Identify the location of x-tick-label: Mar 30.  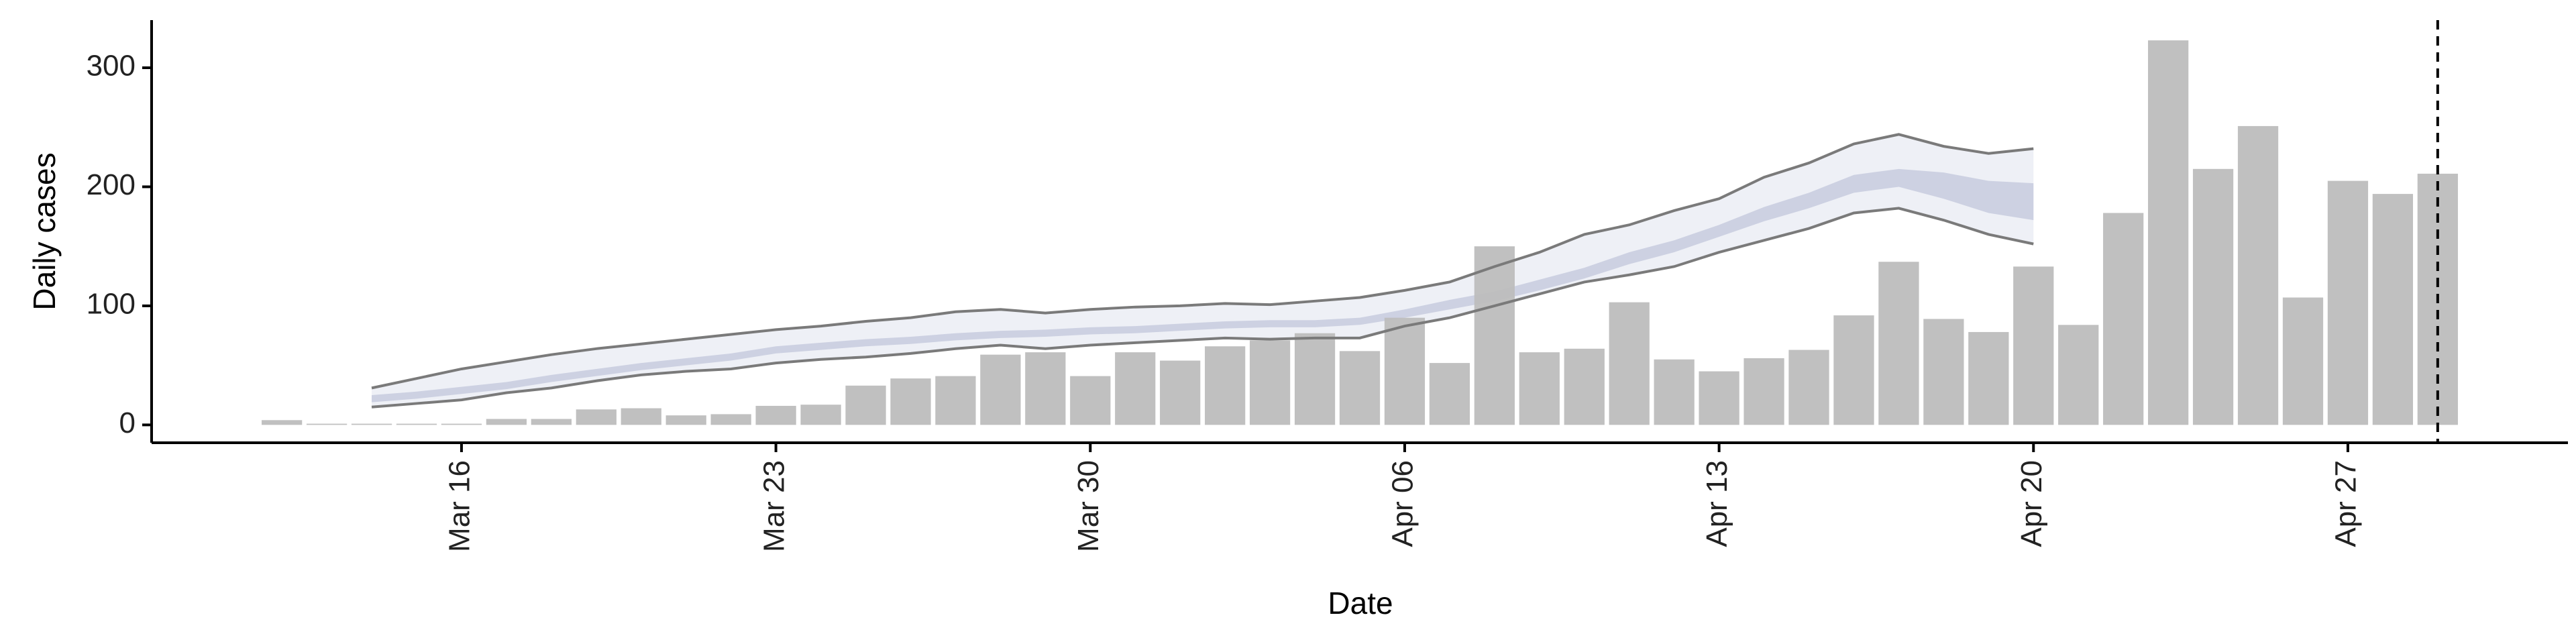
(1088, 506).